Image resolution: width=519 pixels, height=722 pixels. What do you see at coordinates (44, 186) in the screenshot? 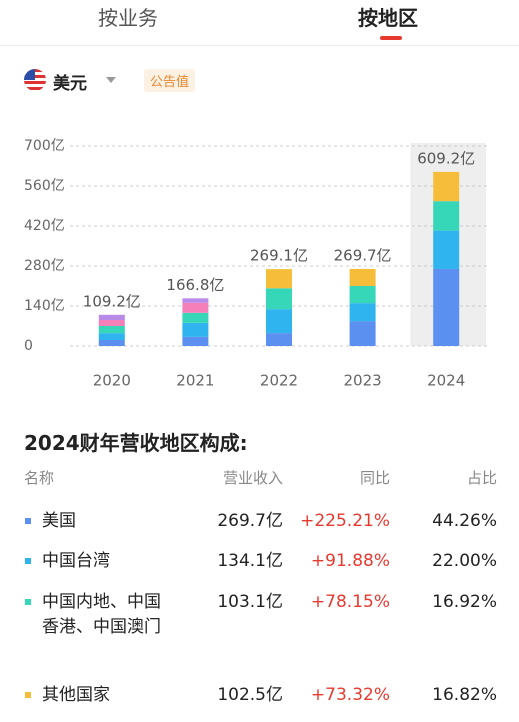
I see `y-tick-label: 560亿` at bounding box center [44, 186].